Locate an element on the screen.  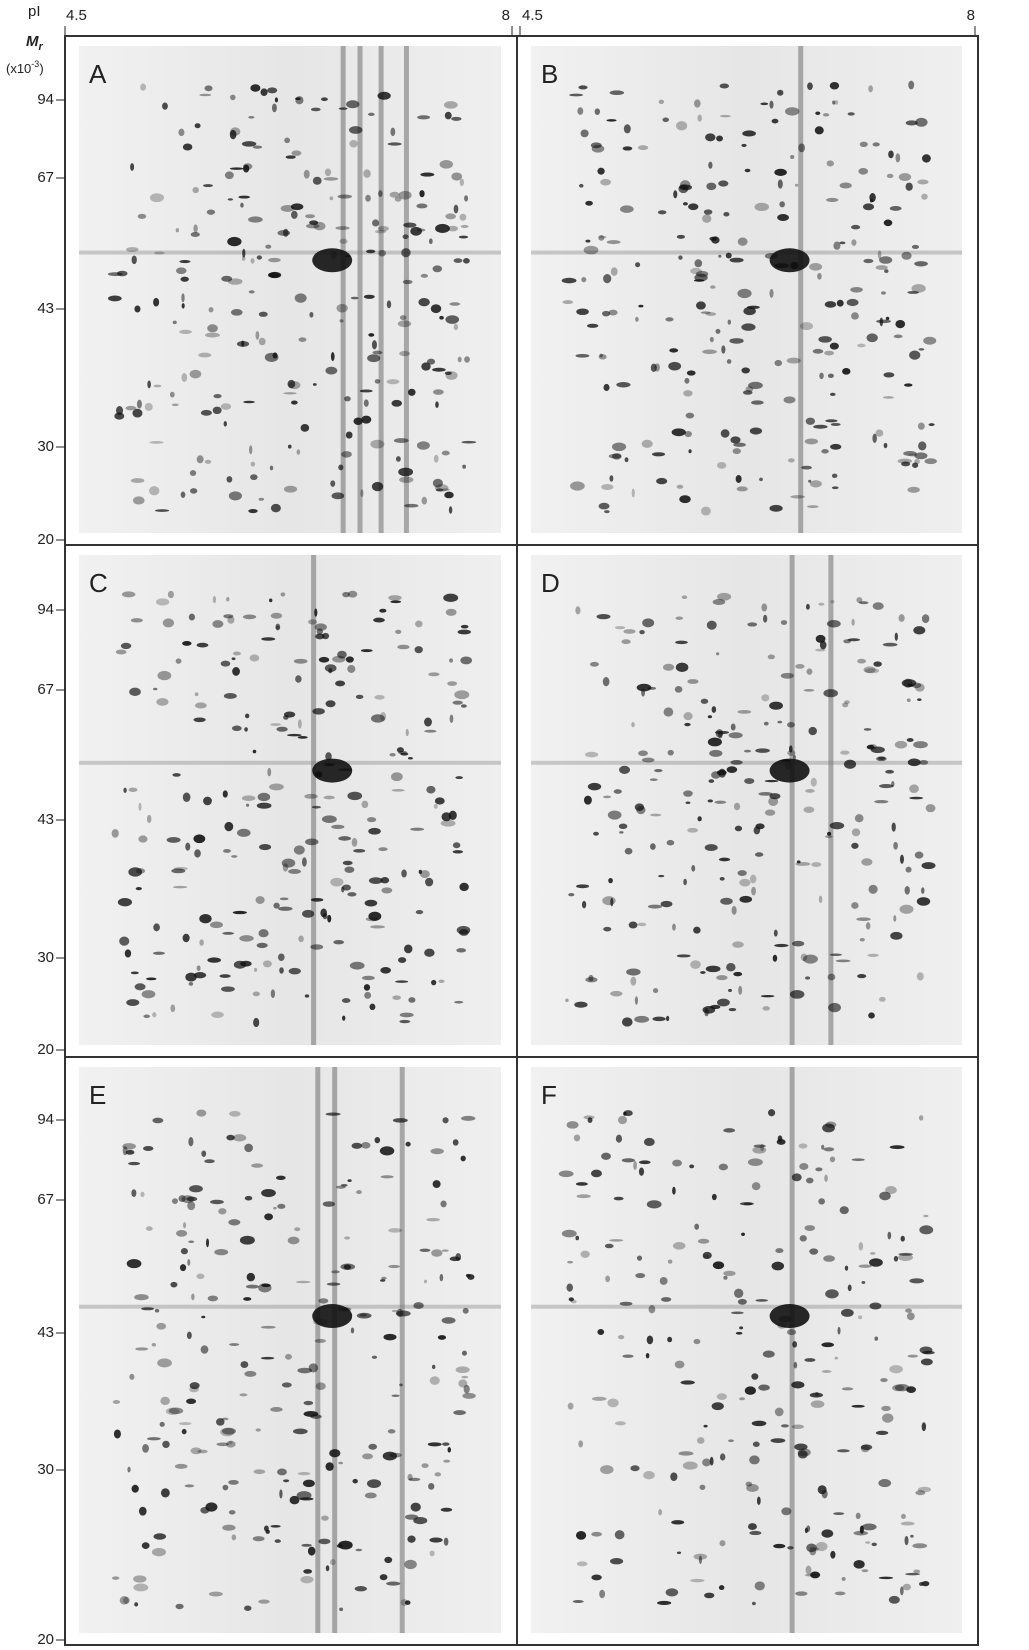
gel-panel: D is located at coordinates (747, 801).